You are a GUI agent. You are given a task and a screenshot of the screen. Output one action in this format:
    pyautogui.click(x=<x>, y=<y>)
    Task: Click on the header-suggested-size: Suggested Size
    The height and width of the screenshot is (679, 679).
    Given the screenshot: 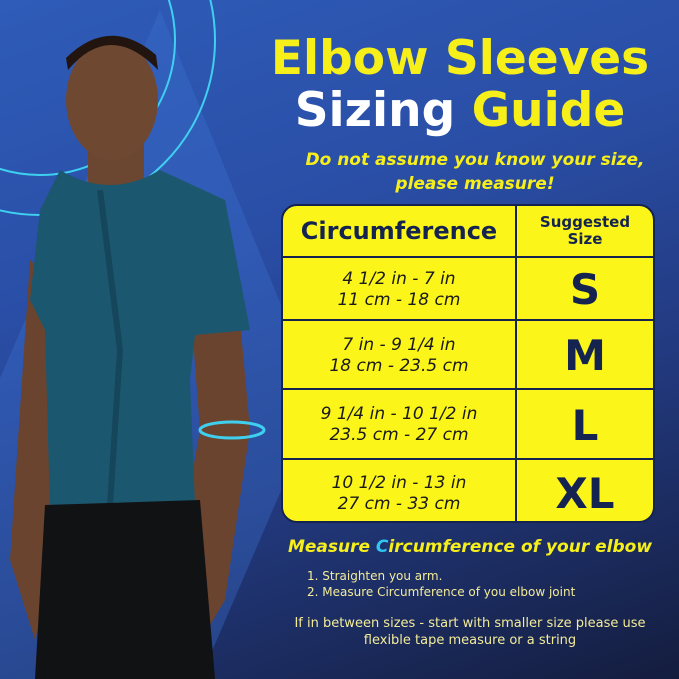 What is the action you would take?
    pyautogui.click(x=585, y=231)
    